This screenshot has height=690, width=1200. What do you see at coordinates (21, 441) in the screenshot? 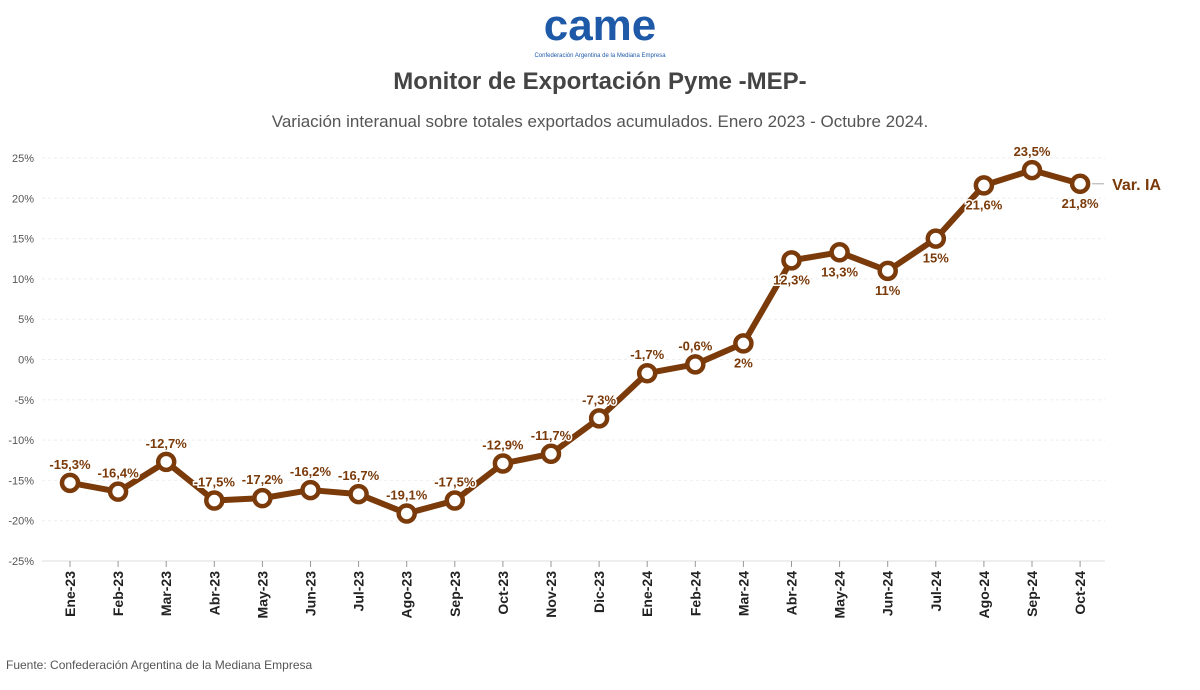
I see `y-tick-label: -10%` at bounding box center [21, 441].